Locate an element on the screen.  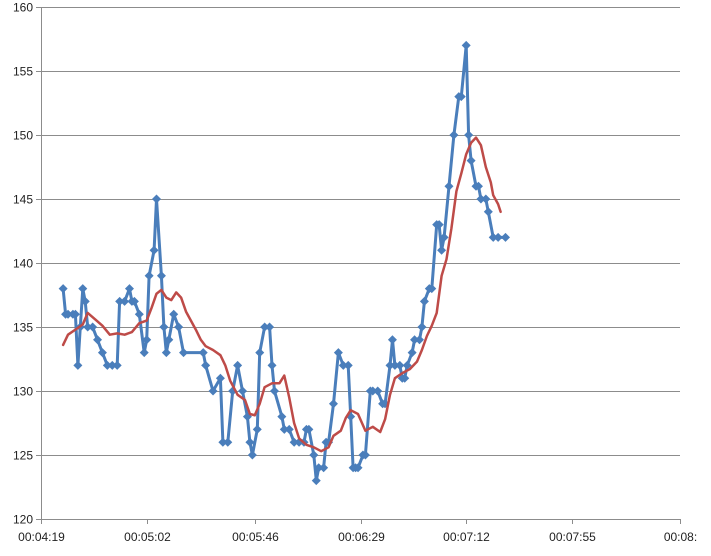
x-tick-label: 00:08: is located at coordinates (680, 537).